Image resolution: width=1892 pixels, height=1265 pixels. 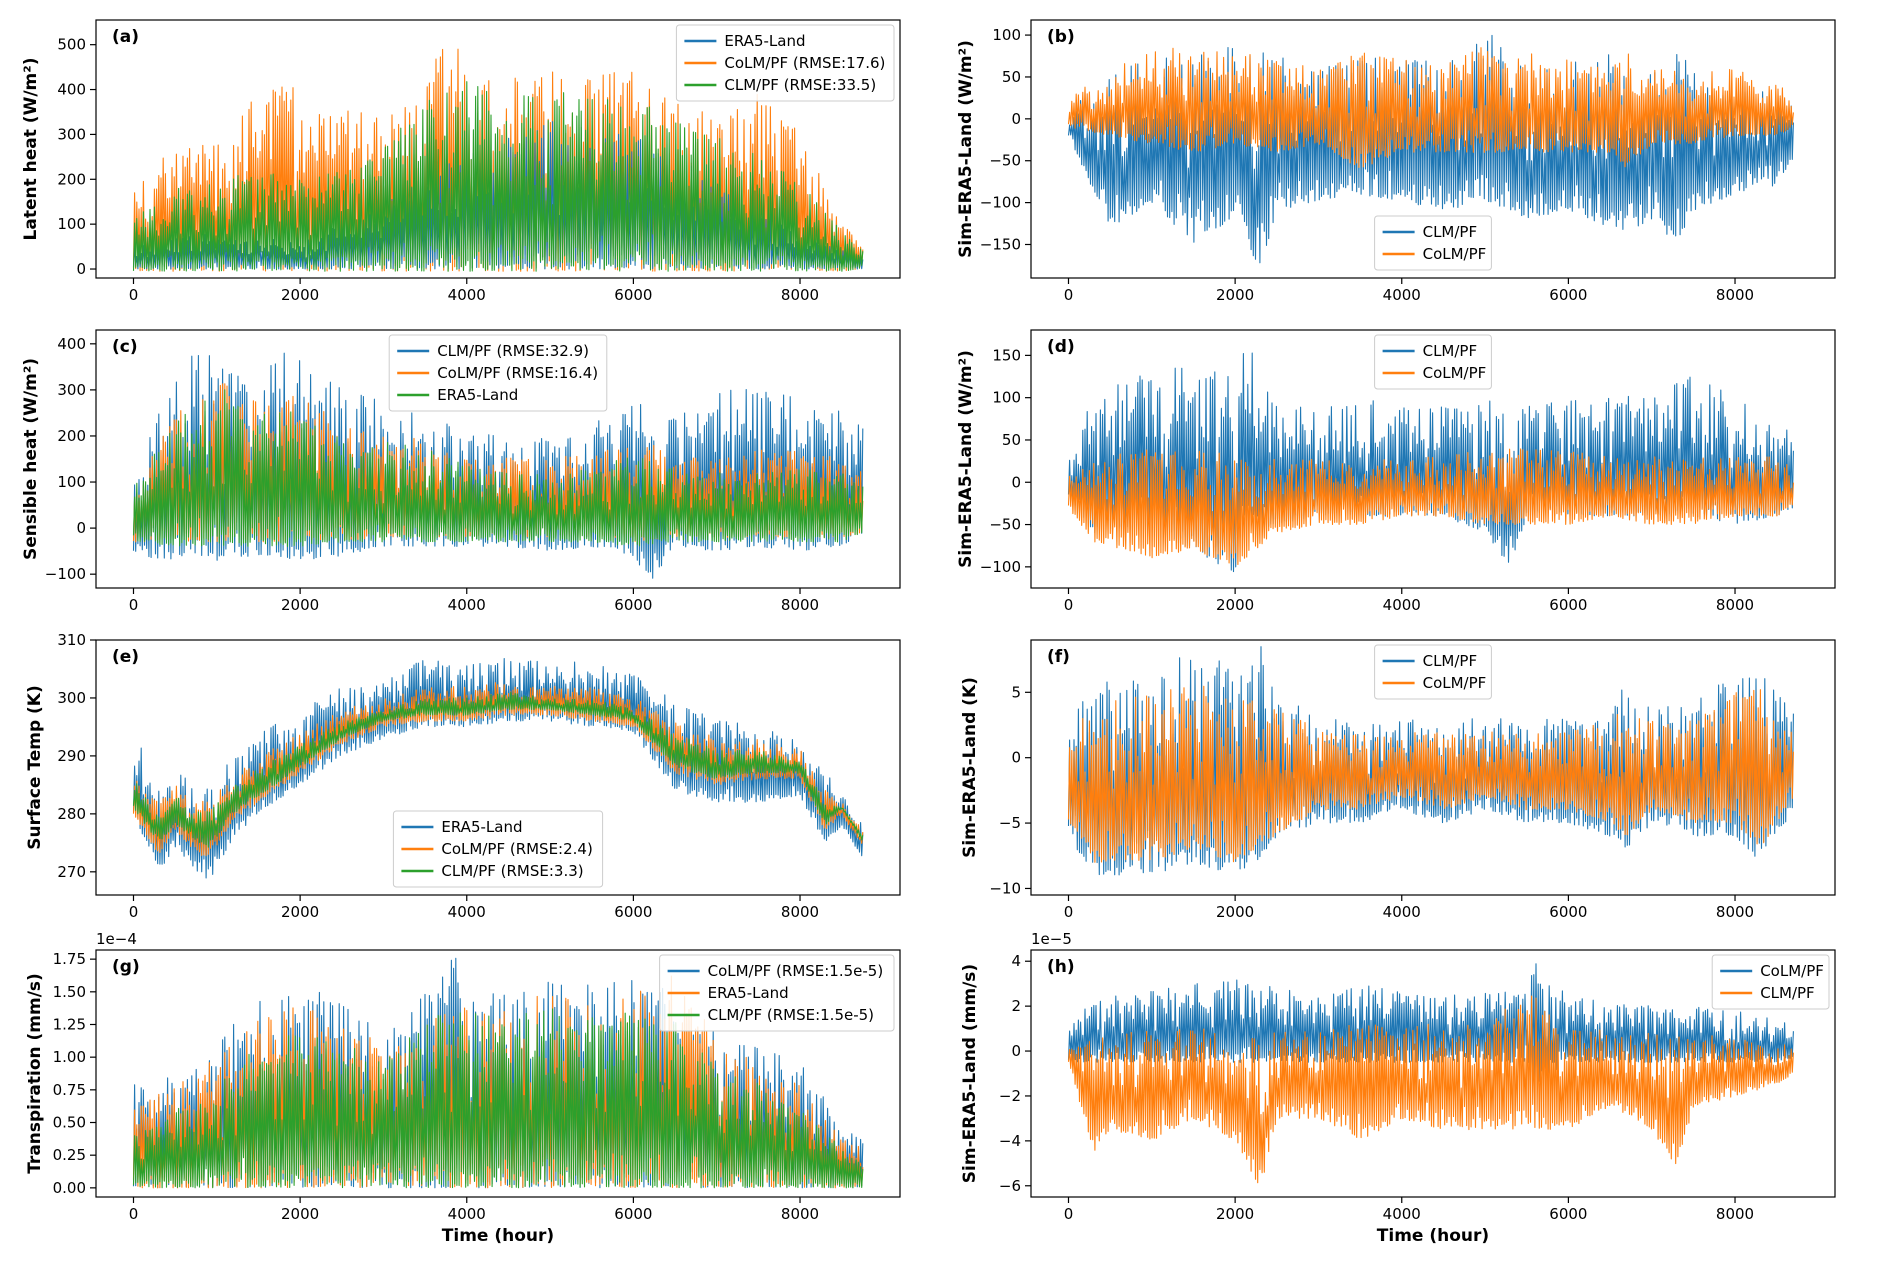 What do you see at coordinates (970, 767) in the screenshot?
I see `ylabel-f: Sim-ERA5-Land (K)` at bounding box center [970, 767].